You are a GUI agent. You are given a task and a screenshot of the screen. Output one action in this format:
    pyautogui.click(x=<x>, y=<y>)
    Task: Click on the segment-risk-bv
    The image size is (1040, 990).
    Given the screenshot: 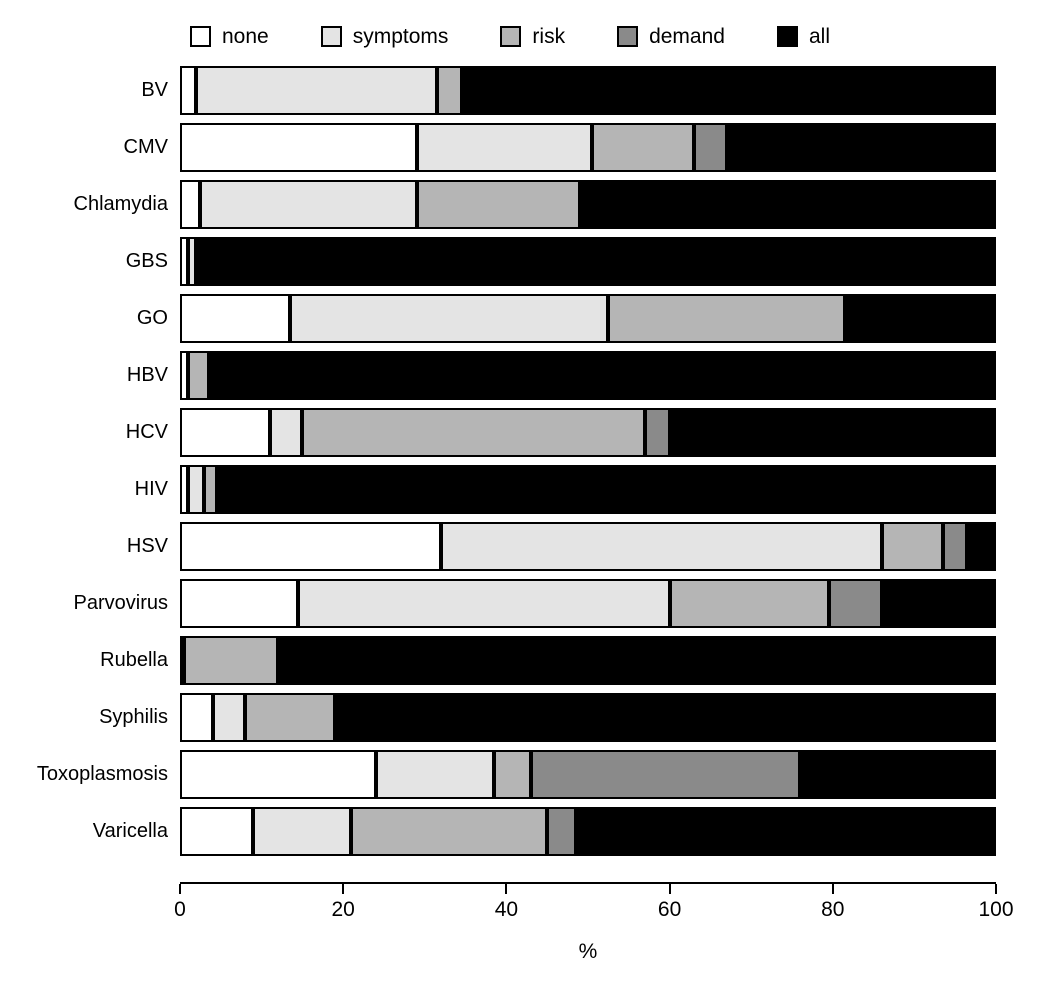 What is the action you would take?
    pyautogui.click(x=449, y=90)
    